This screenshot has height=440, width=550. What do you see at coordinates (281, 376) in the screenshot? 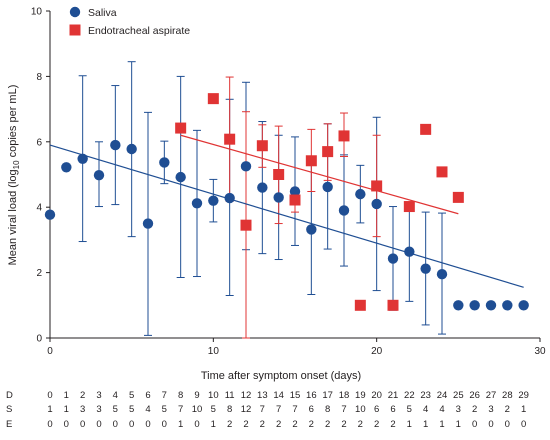
I see `x-axis-title: Time after symptom onset (days)` at bounding box center [281, 376].